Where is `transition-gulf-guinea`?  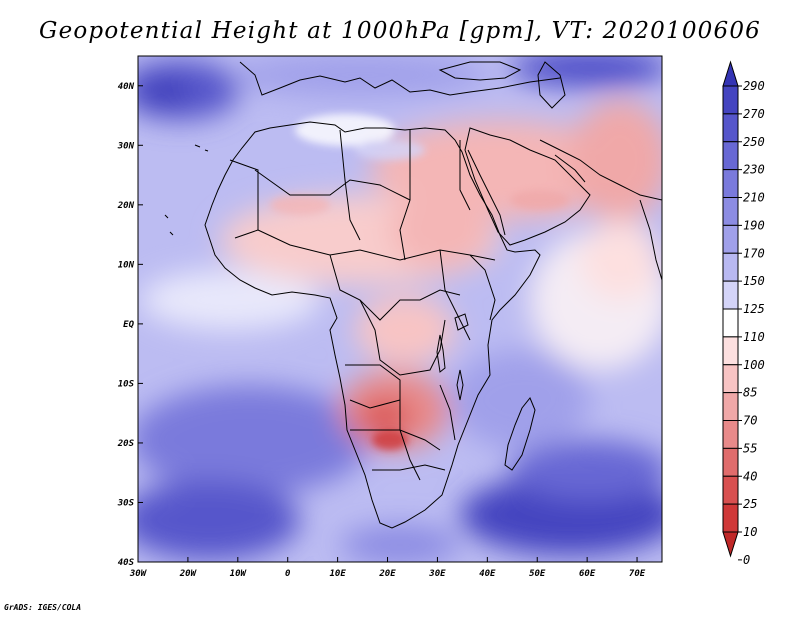 transition-gulf-guinea is located at coordinates (230, 300).